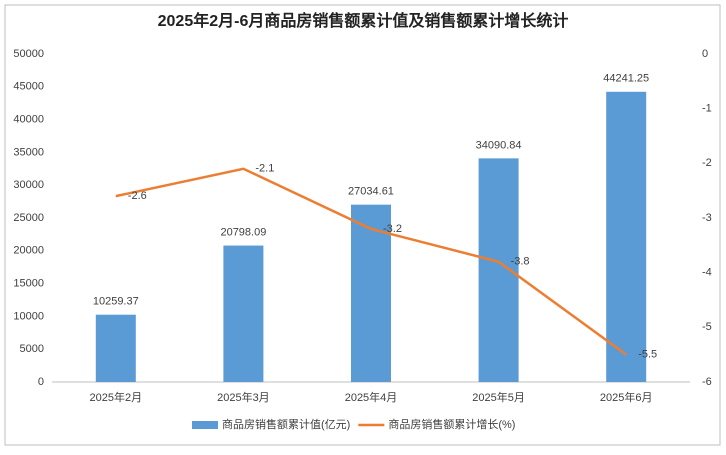  I want to click on y2-tick-label: -1, so click(707, 109).